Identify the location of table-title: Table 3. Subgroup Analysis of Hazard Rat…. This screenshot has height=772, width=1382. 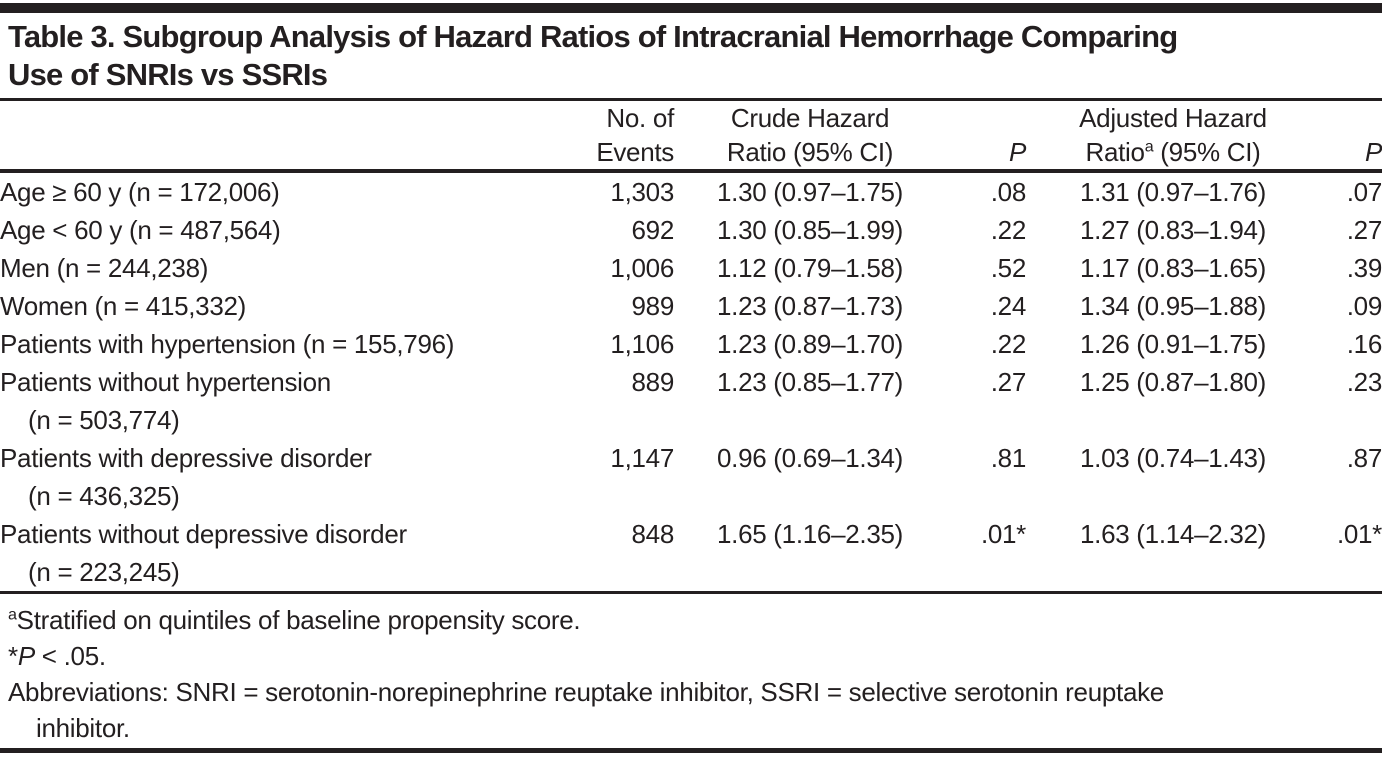
(691, 57).